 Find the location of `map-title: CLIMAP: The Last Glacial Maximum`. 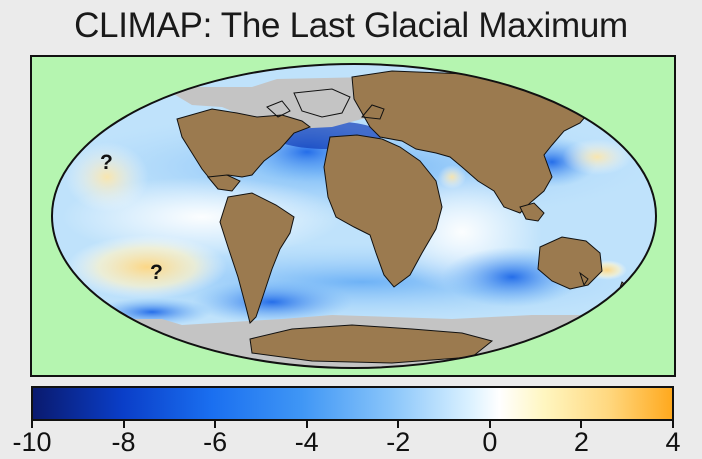

map-title: CLIMAP: The Last Glacial Maximum is located at coordinates (351, 25).